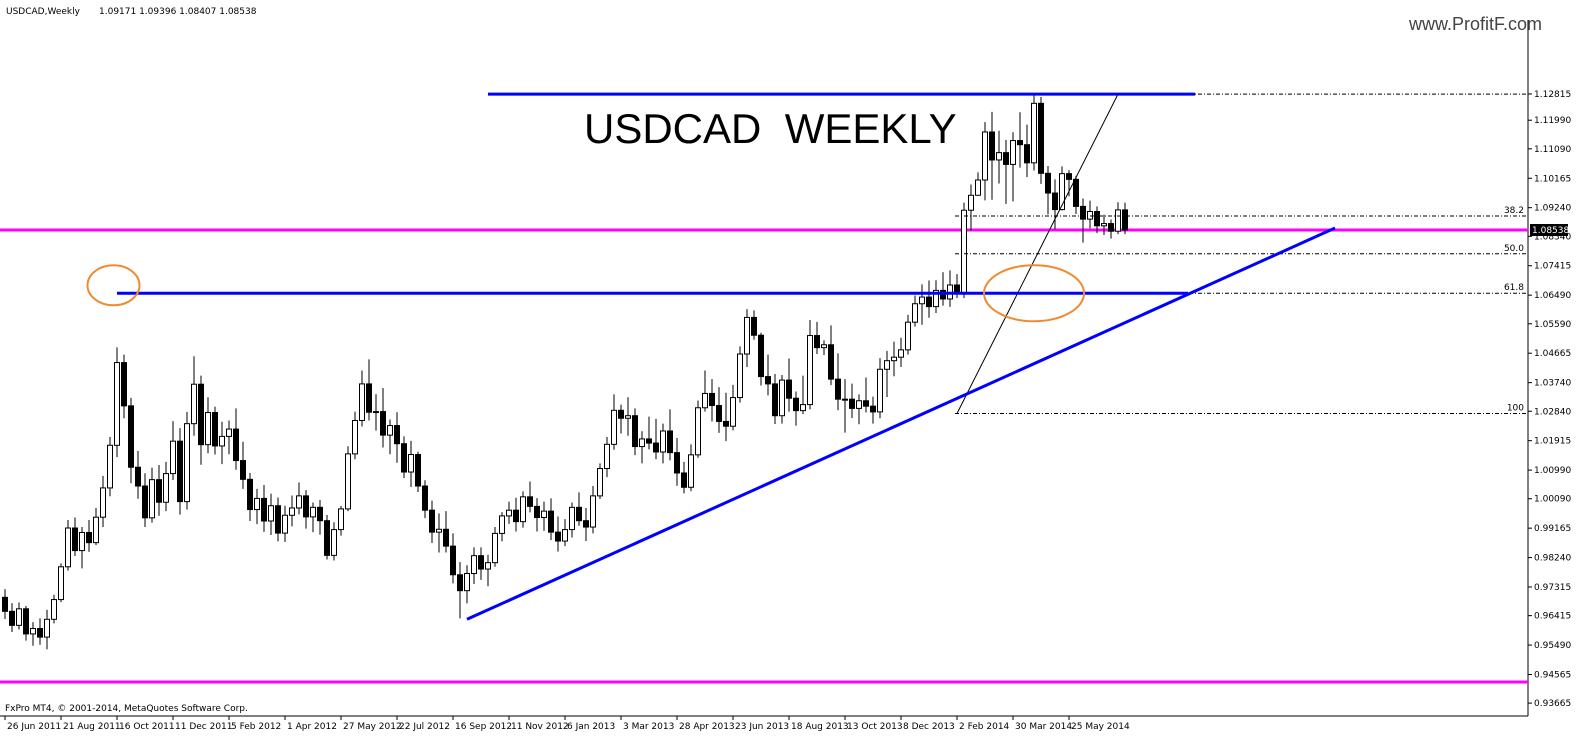  Describe the element at coordinates (707, 727) in the screenshot. I see `time-tick-label: 28 Apr 2013` at that location.